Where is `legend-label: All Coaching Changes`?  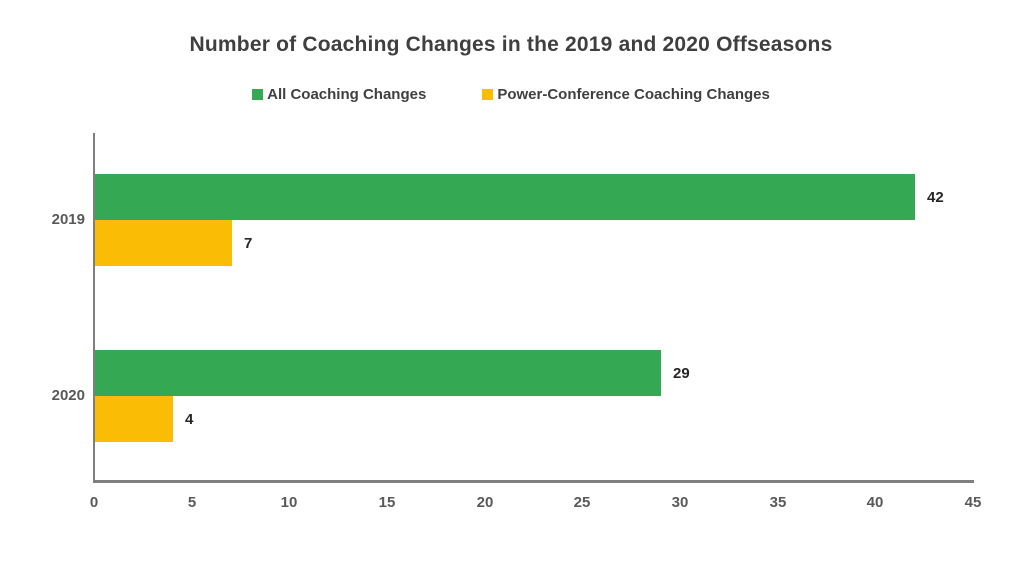 legend-label: All Coaching Changes is located at coordinates (347, 94).